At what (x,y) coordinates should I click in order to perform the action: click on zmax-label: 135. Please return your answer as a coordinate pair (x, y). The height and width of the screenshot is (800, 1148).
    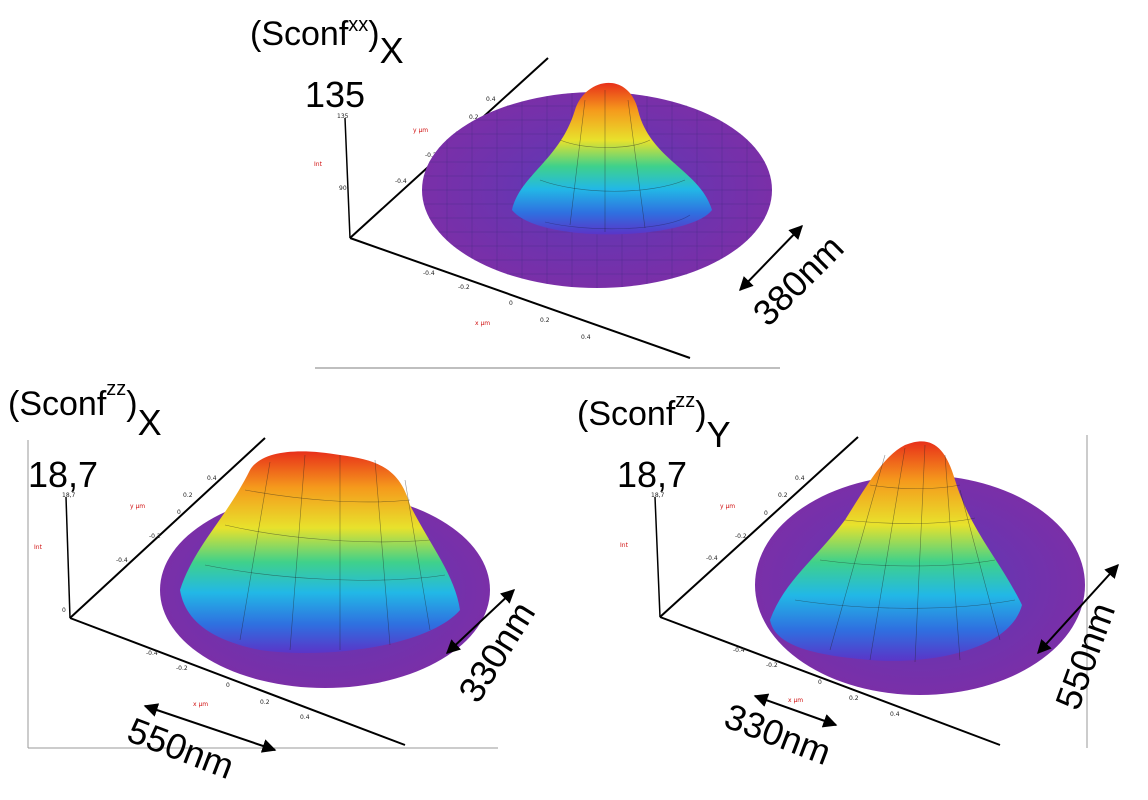
    Looking at the image, I should click on (335, 94).